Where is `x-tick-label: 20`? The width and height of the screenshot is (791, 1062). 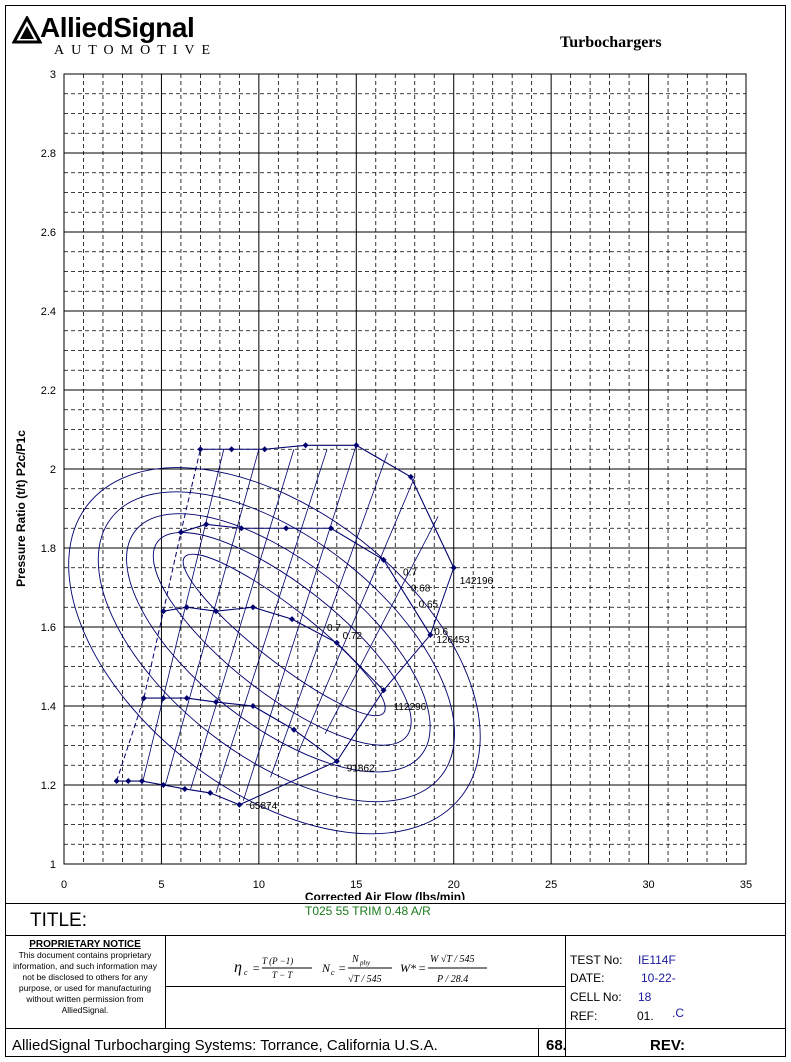 x-tick-label: 20 is located at coordinates (454, 885).